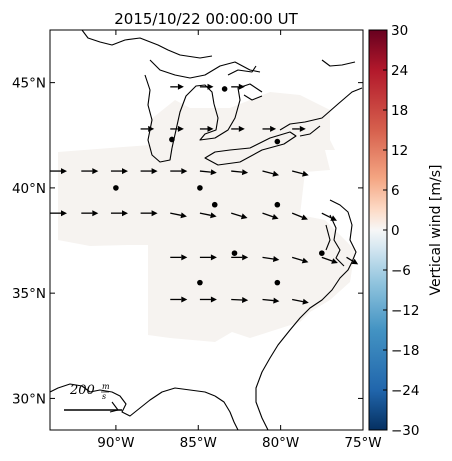  Describe the element at coordinates (405, 351) in the screenshot. I see `colorbar-tick-label: −18` at that location.